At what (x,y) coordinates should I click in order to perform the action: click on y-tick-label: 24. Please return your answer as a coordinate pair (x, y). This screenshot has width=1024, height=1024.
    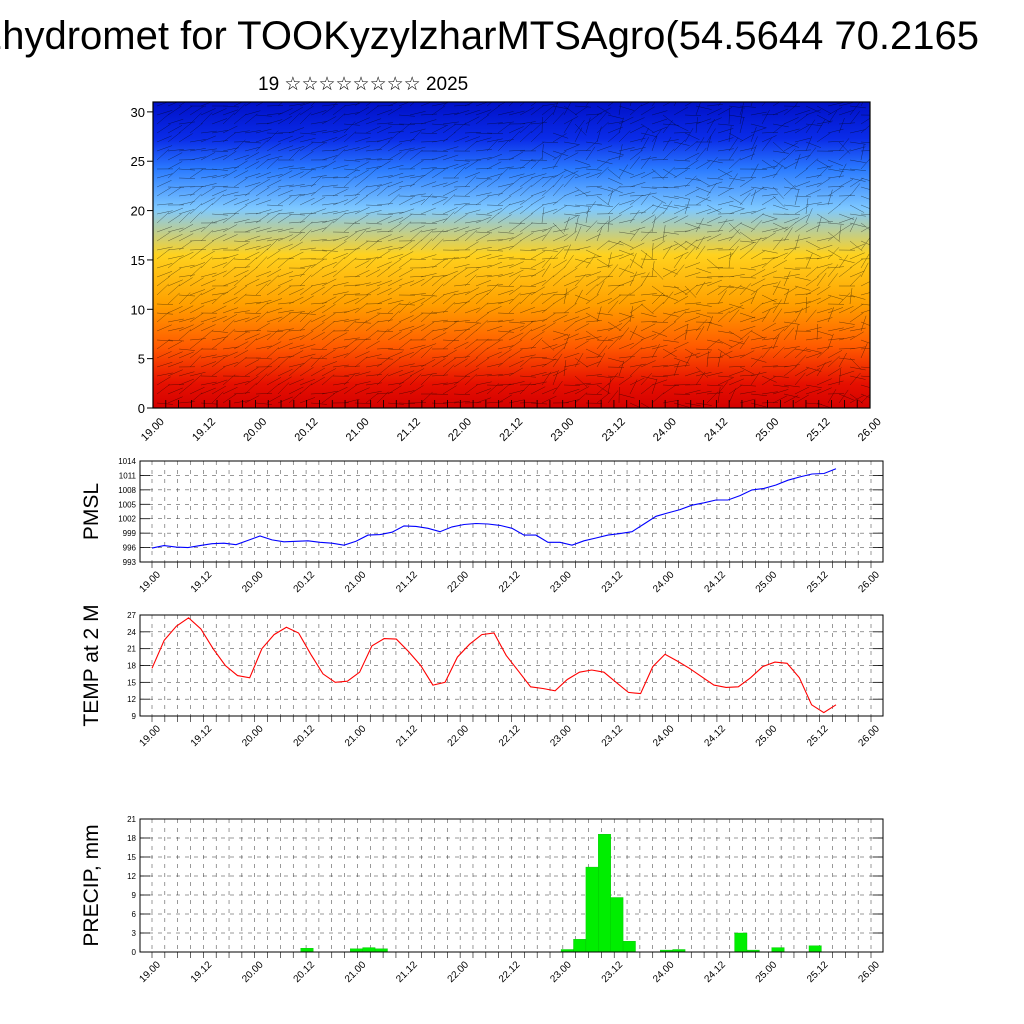
    Looking at the image, I should click on (131, 632).